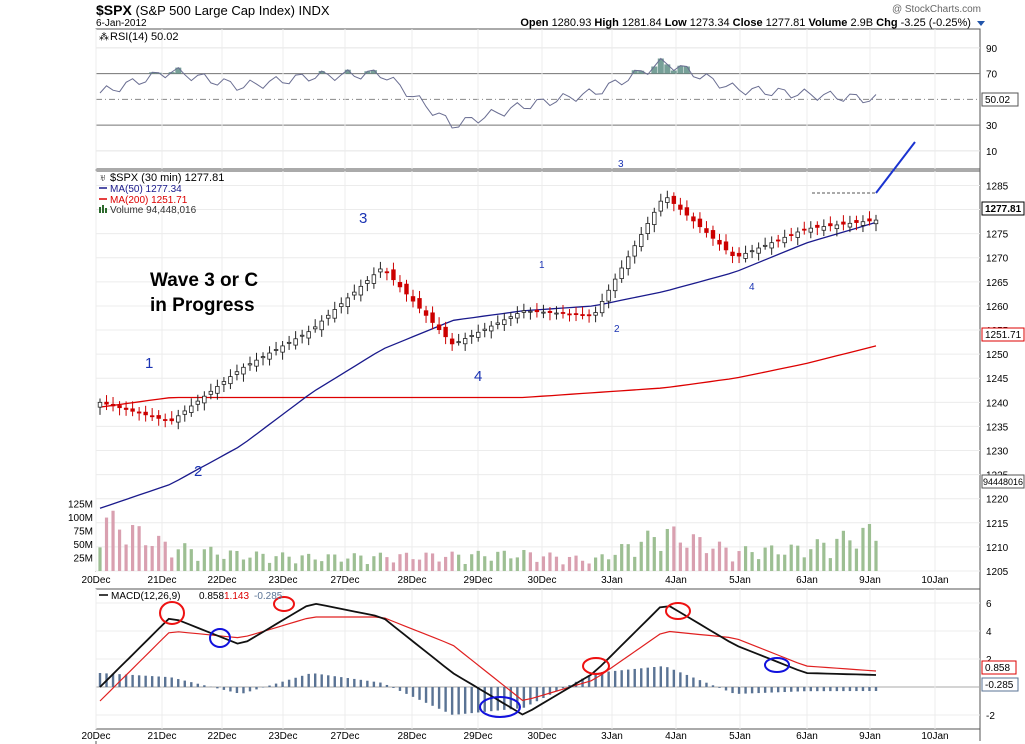  I want to click on chart-title: $SPX (S&P 500 Large Cap Index) INDX, so click(213, 10).